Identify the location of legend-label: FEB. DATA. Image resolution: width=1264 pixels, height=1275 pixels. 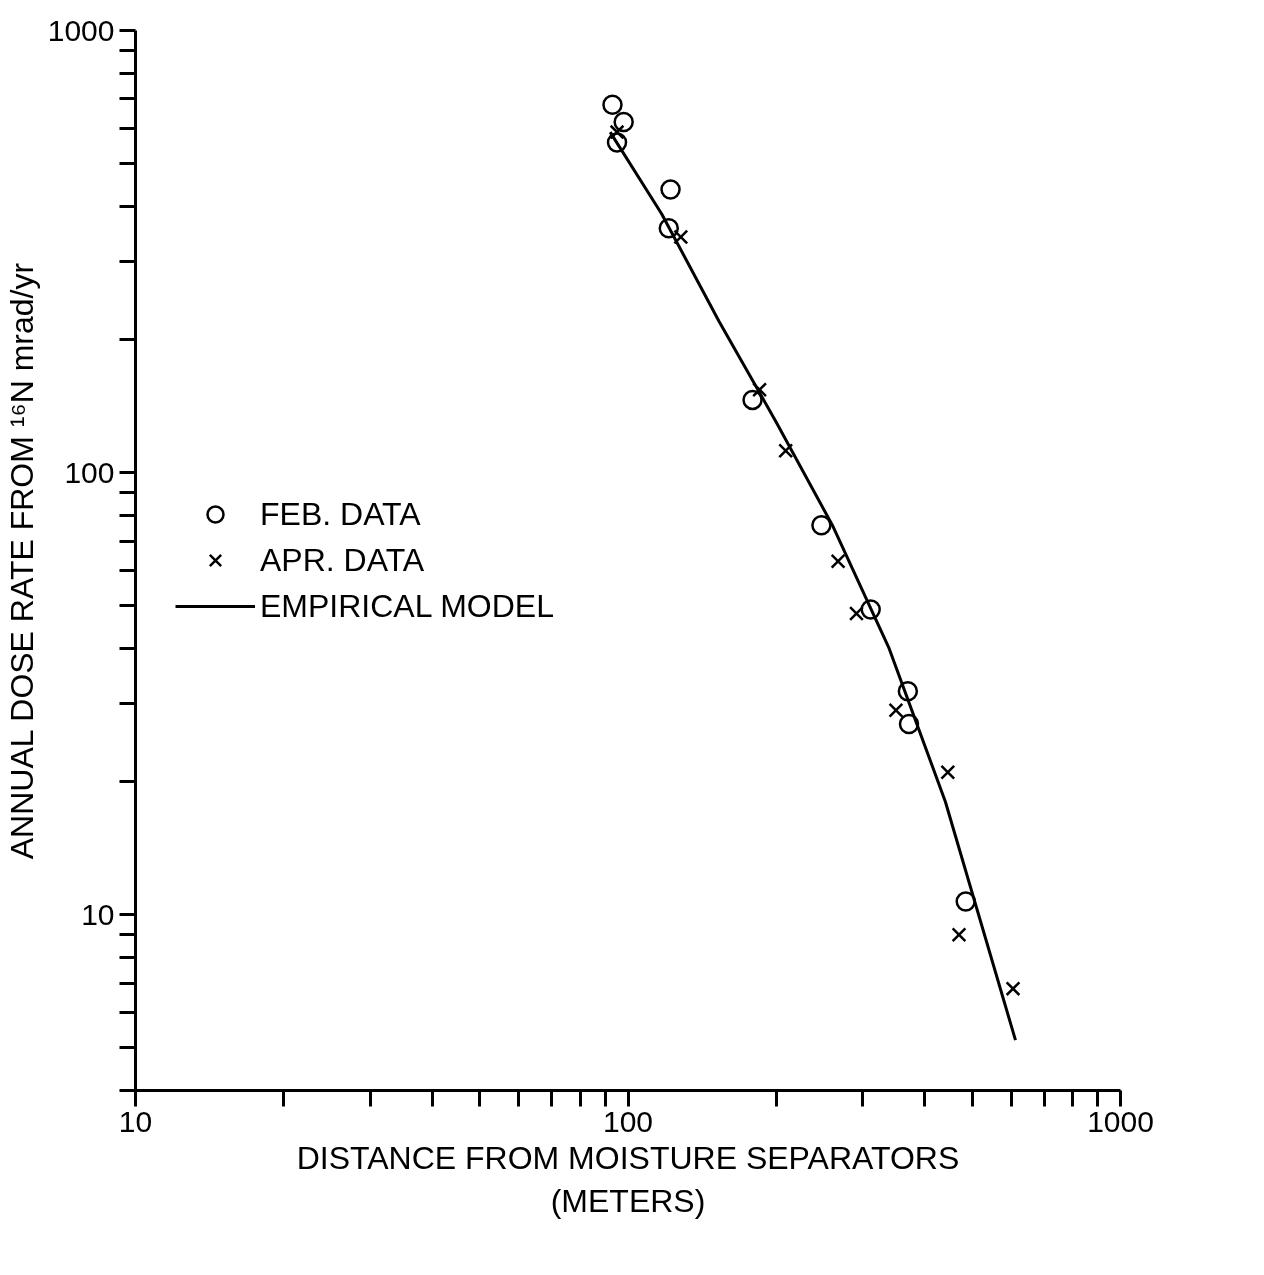
(340, 514).